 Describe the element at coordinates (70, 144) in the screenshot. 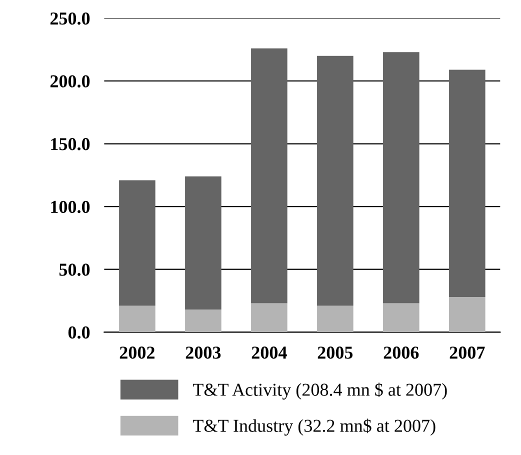

I see `y-tick-label: 150.0` at that location.